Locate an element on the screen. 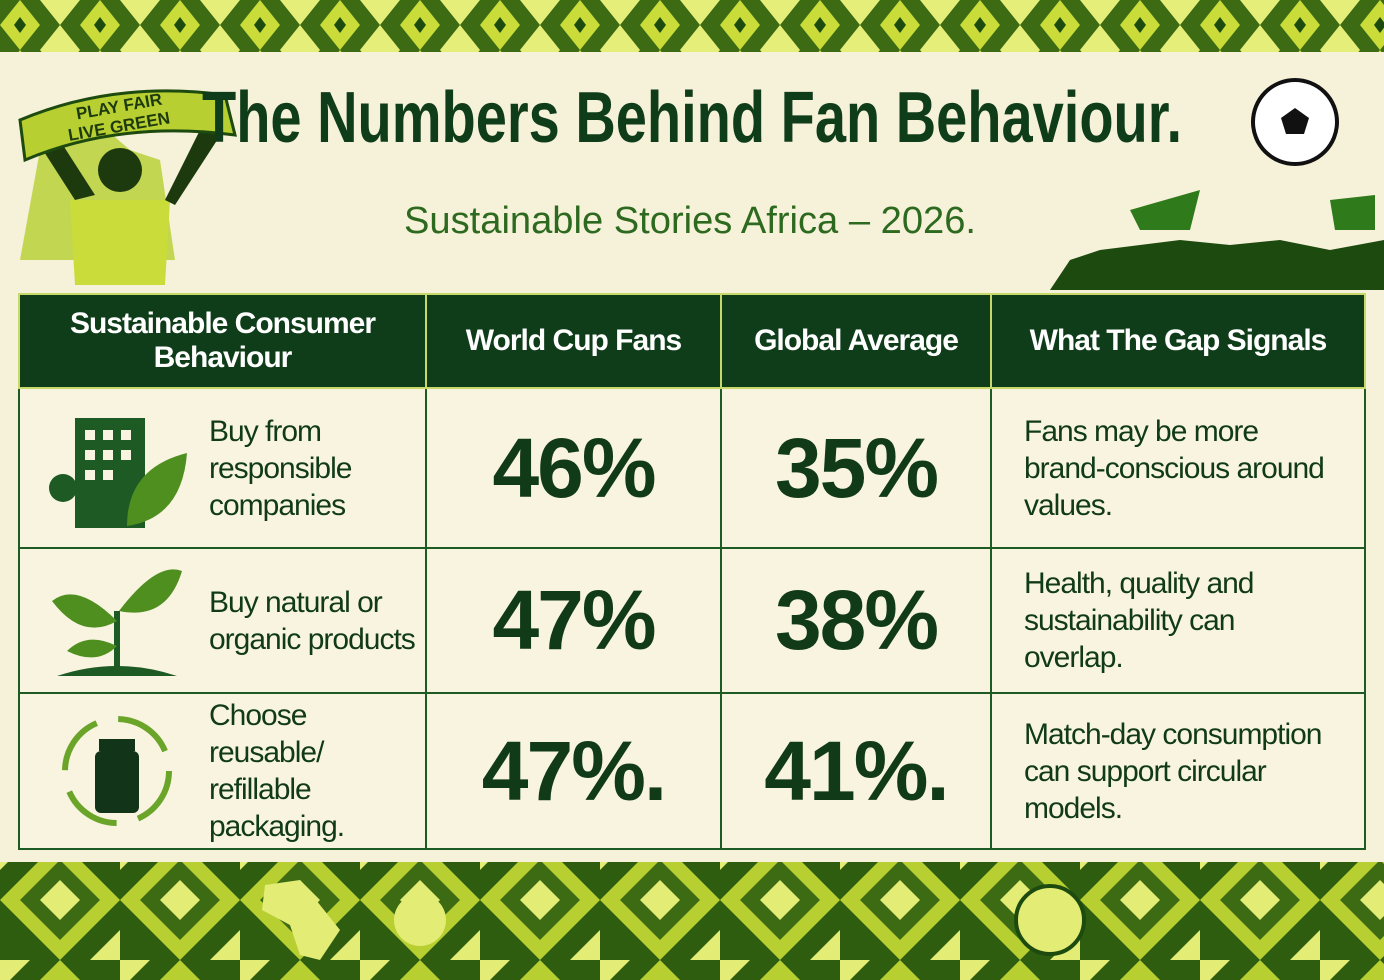 The width and height of the screenshot is (1384, 980). world-cup-value: 46% is located at coordinates (573, 468).